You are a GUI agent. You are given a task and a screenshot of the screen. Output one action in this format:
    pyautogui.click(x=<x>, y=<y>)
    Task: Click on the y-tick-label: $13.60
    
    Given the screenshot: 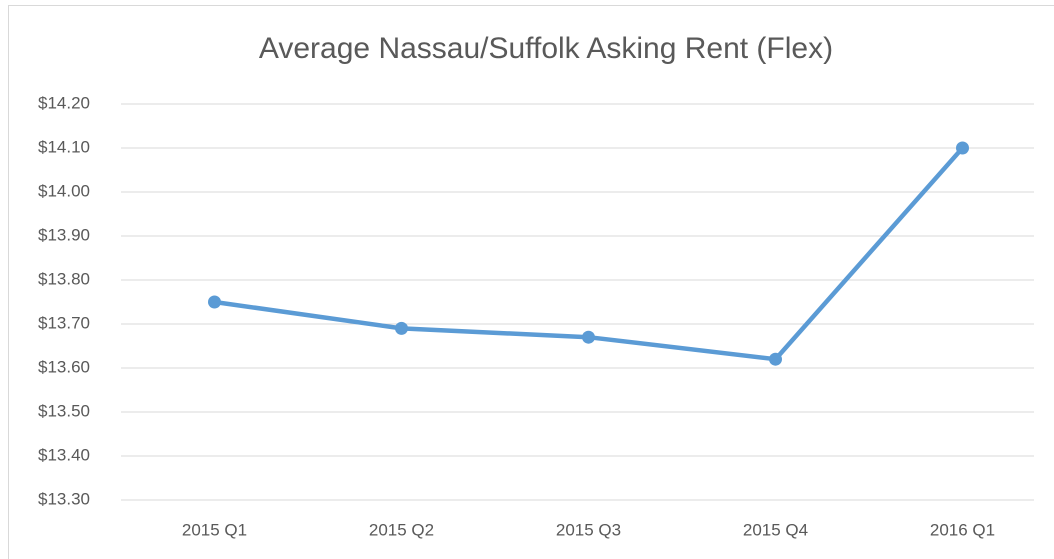 What is the action you would take?
    pyautogui.click(x=64, y=366)
    